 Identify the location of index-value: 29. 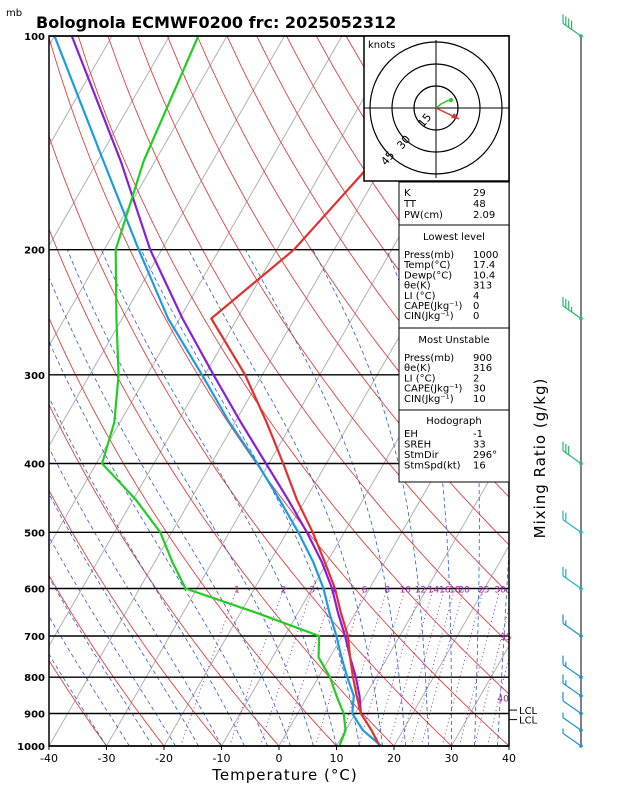
(479, 193).